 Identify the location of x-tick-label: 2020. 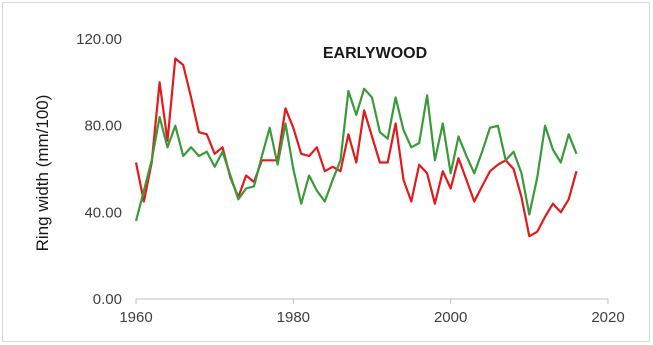
(607, 317).